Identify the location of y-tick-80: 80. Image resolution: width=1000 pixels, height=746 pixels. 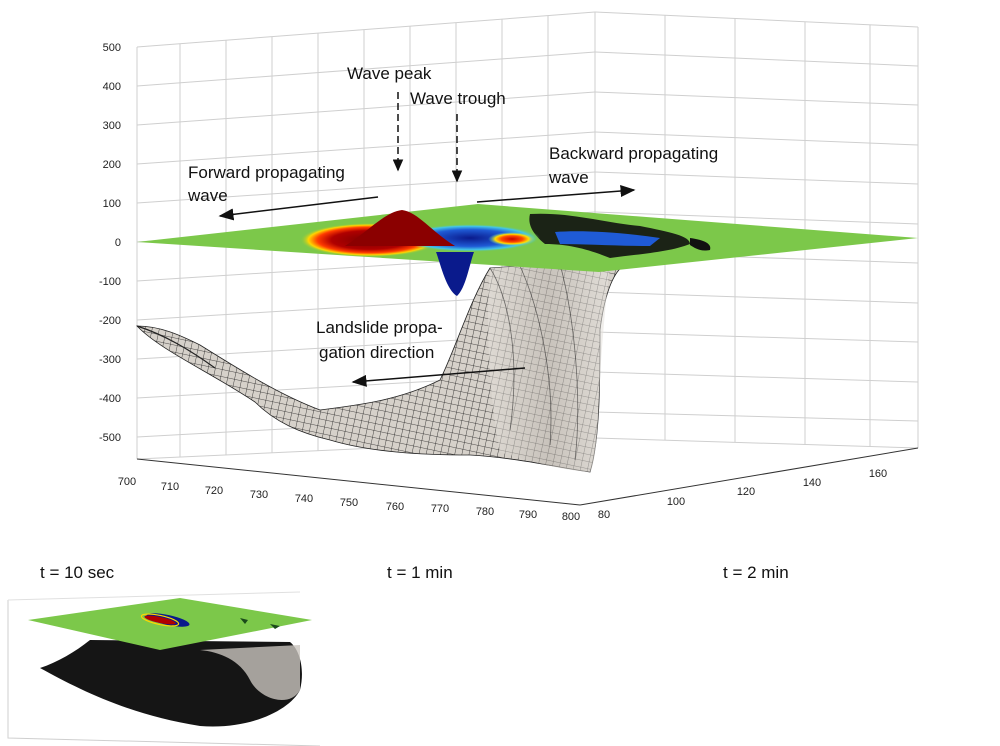
(604, 515).